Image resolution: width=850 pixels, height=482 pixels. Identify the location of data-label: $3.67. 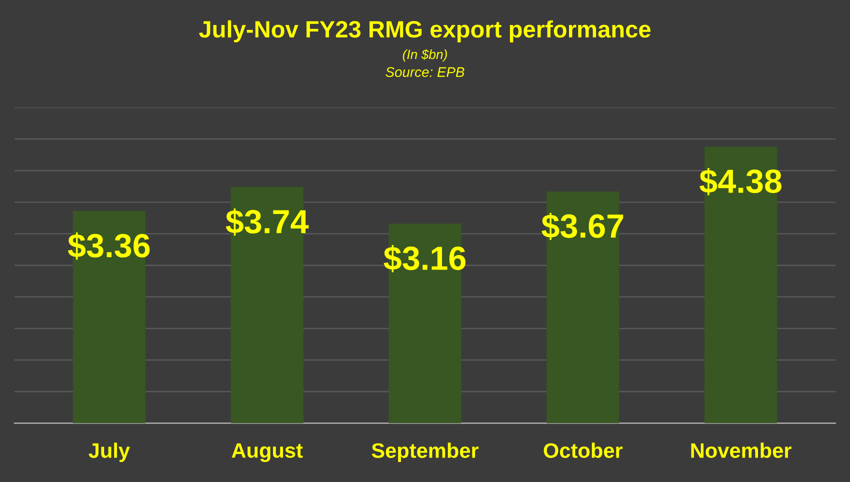
(583, 226).